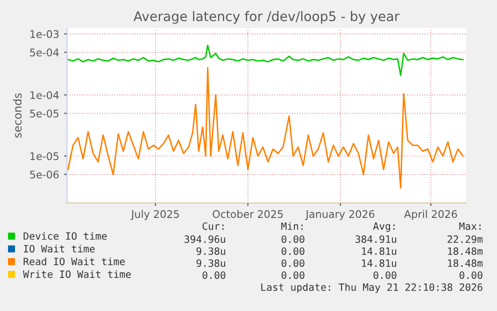 The image size is (497, 311). What do you see at coordinates (205, 239) in the screenshot?
I see `text: 394.96u` at bounding box center [205, 239].